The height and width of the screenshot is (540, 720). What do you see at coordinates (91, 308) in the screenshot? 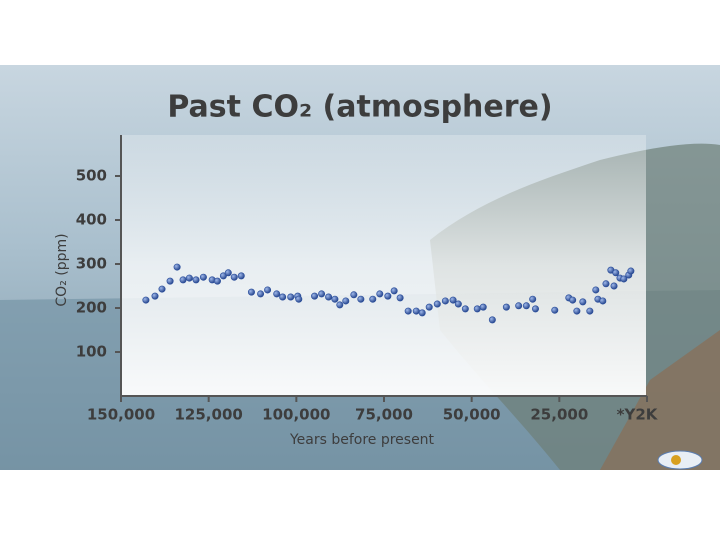
I see `y-tick-label: 200` at bounding box center [91, 308].